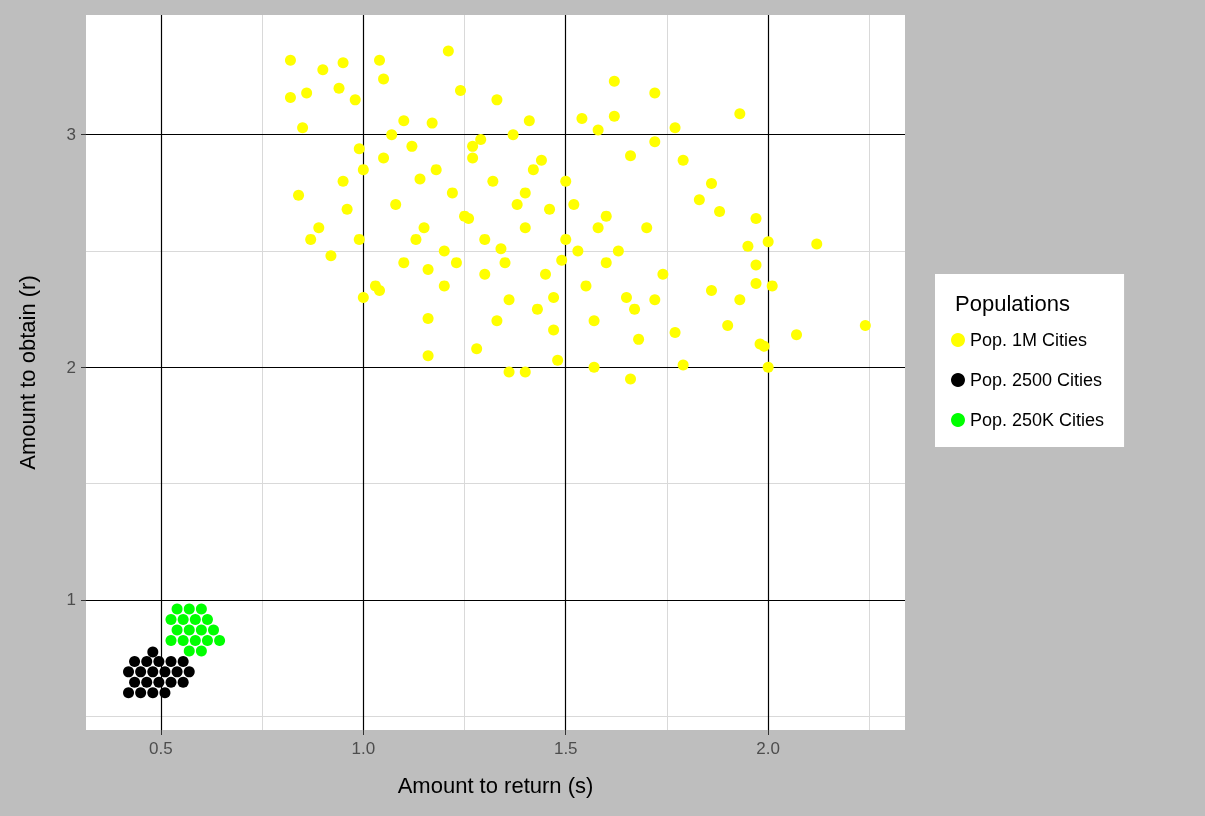 The width and height of the screenshot is (1205, 816). I want to click on y-tick-label: 1, so click(71, 600).